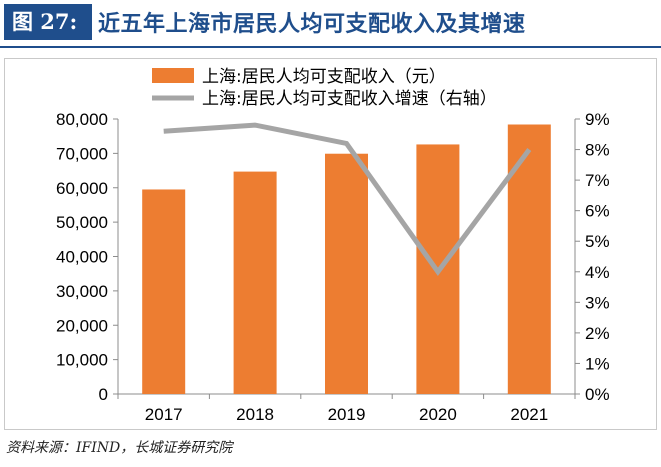  I want to click on right-axis-tick-label: 3%, so click(597, 302).